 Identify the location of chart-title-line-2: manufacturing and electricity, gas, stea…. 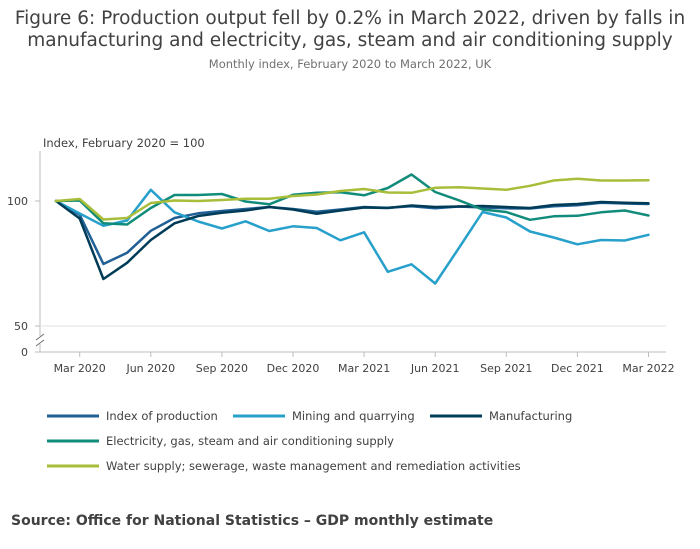
(350, 40).